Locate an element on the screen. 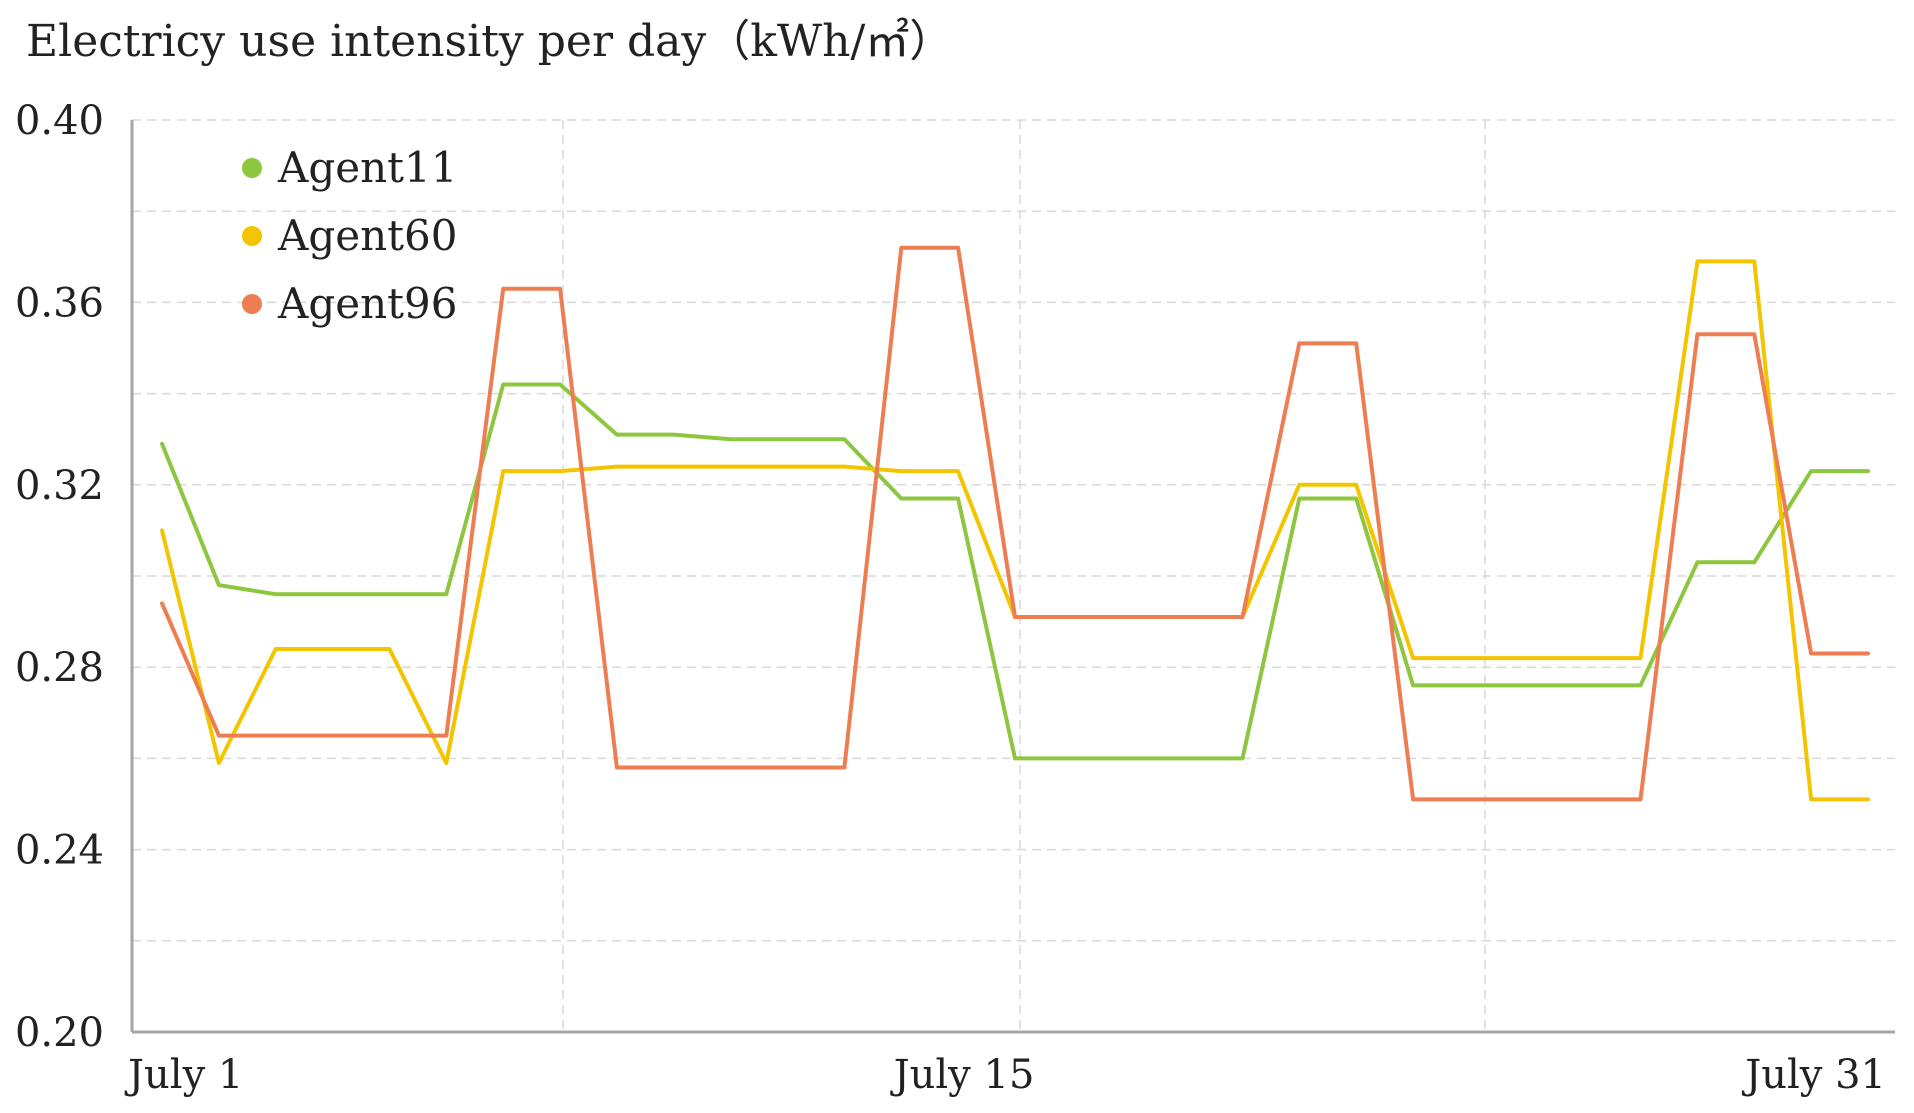 The height and width of the screenshot is (1113, 1914). y-axis-title: Electricy use intensity per day（kWh/㎡） is located at coordinates (489, 41).